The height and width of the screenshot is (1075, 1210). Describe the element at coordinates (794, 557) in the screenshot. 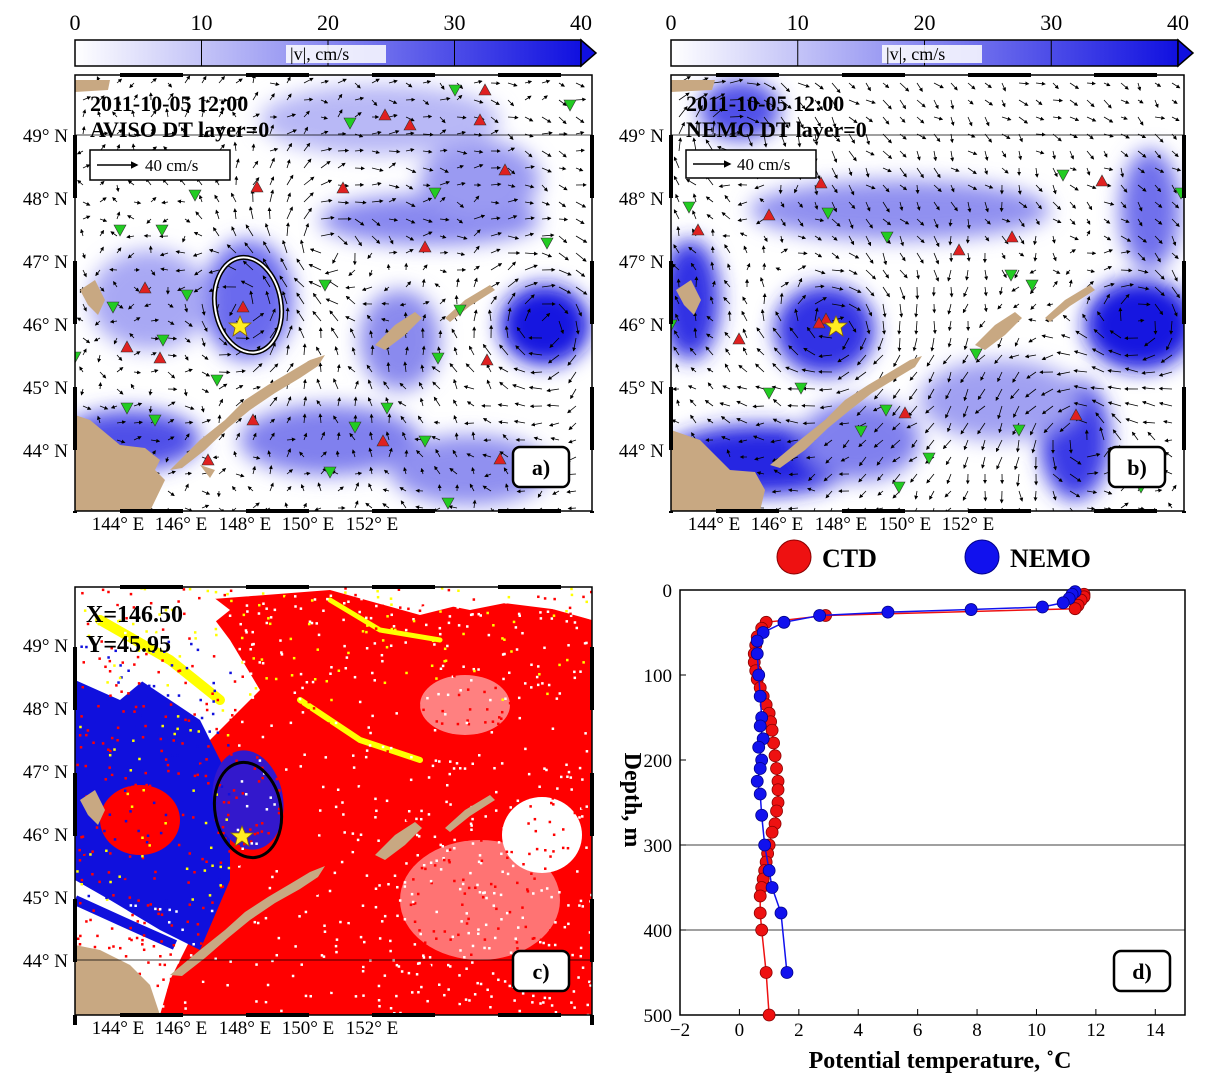

I see `legend-ctd-marker` at that location.